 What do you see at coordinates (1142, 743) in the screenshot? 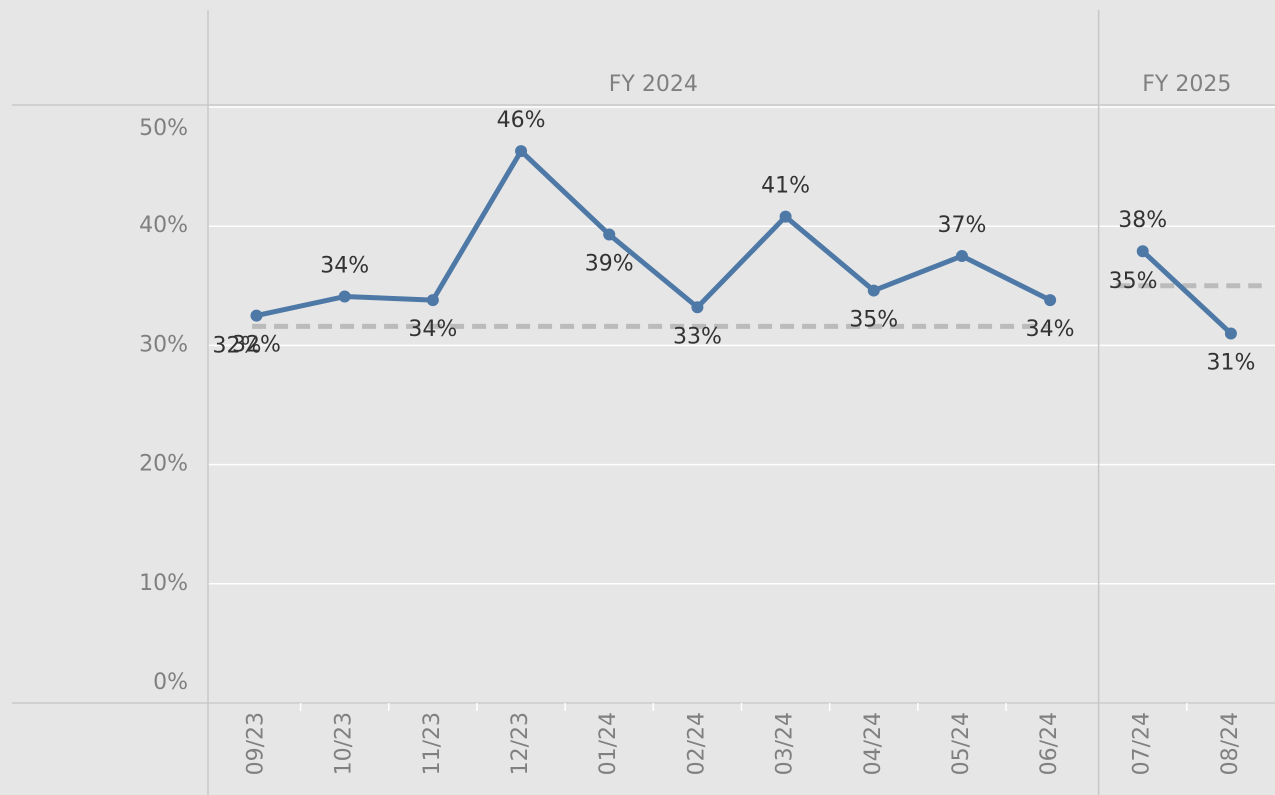
I see `x-tick-label: 07/24` at bounding box center [1142, 743].